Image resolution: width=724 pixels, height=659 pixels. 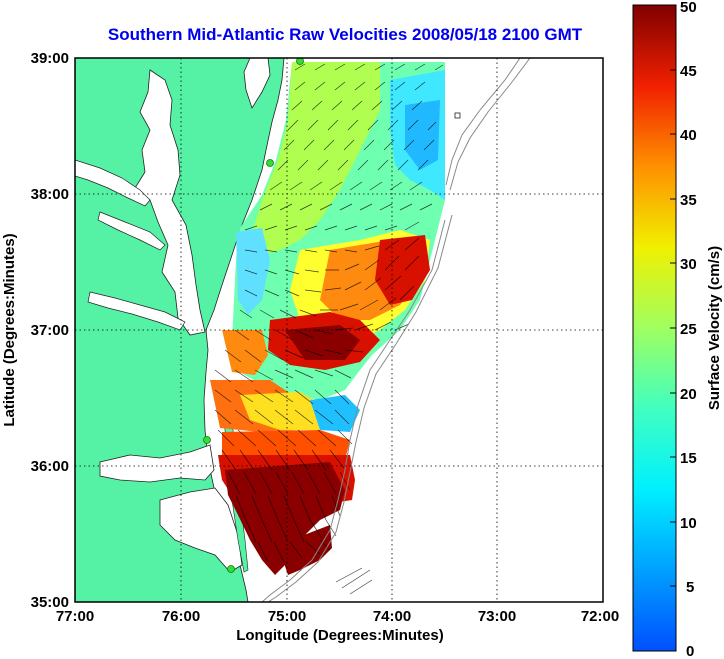 I want to click on x-tick-label: 73:00, so click(x=497, y=616).